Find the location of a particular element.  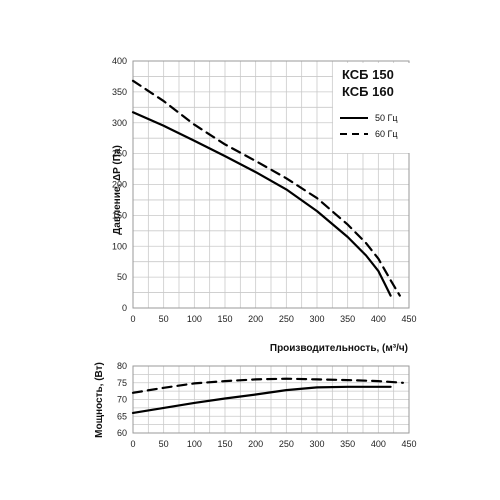

pressure-y-tick: 50 is located at coordinates (122, 277).